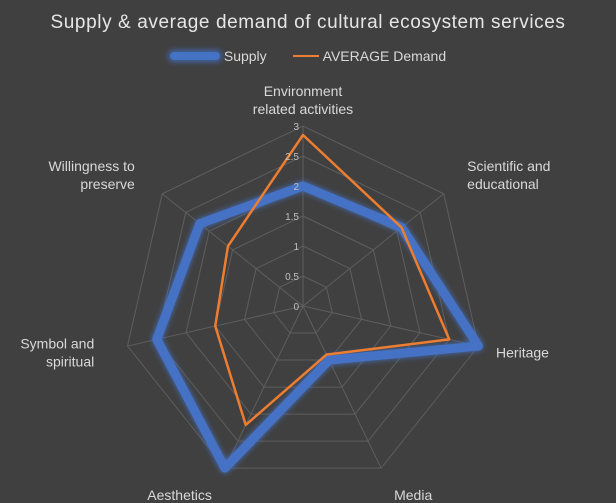  I want to click on category-label: Heritage, so click(522, 353).